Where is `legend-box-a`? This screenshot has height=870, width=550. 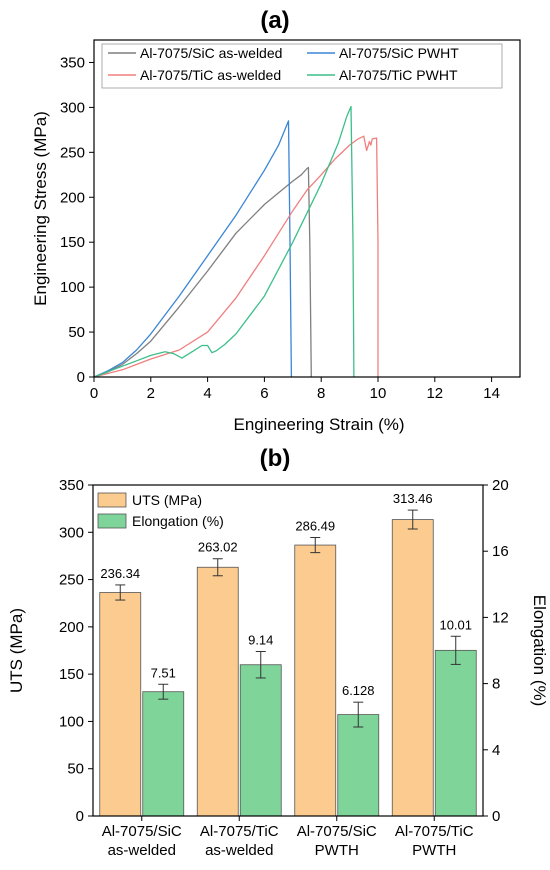 legend-box-a is located at coordinates (302, 66).